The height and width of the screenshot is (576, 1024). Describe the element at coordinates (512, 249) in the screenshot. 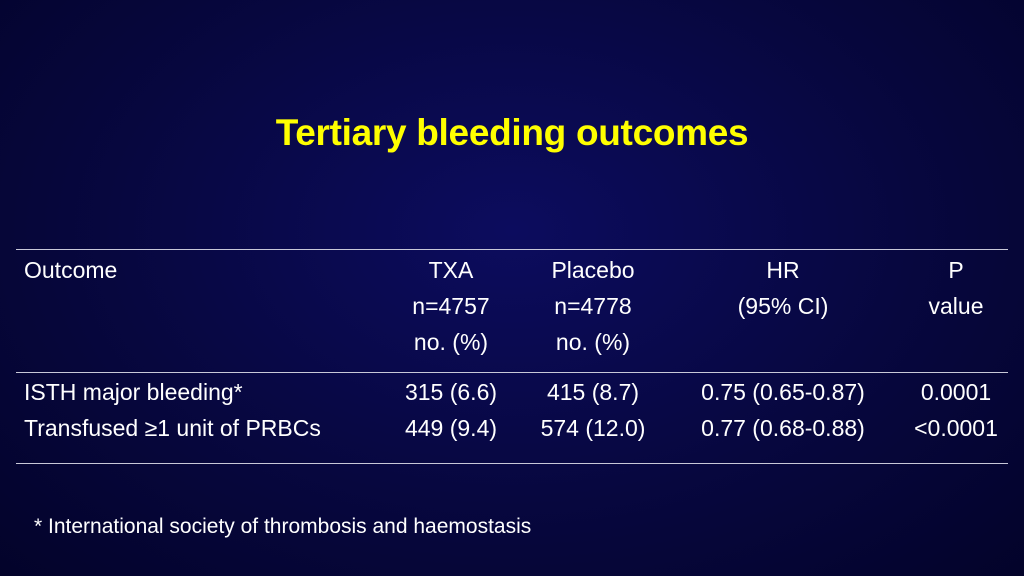

I see `table-top-rule` at that location.